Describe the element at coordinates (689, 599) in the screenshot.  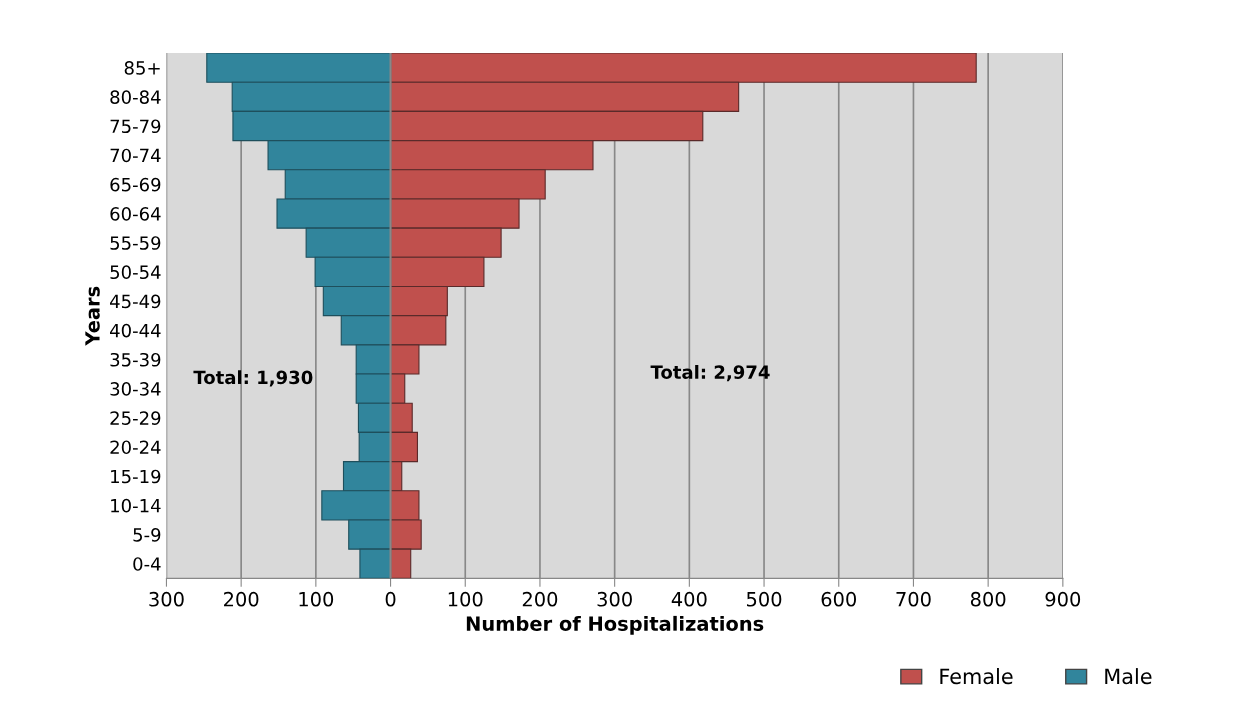
I see `x-tick-label: 400` at that location.